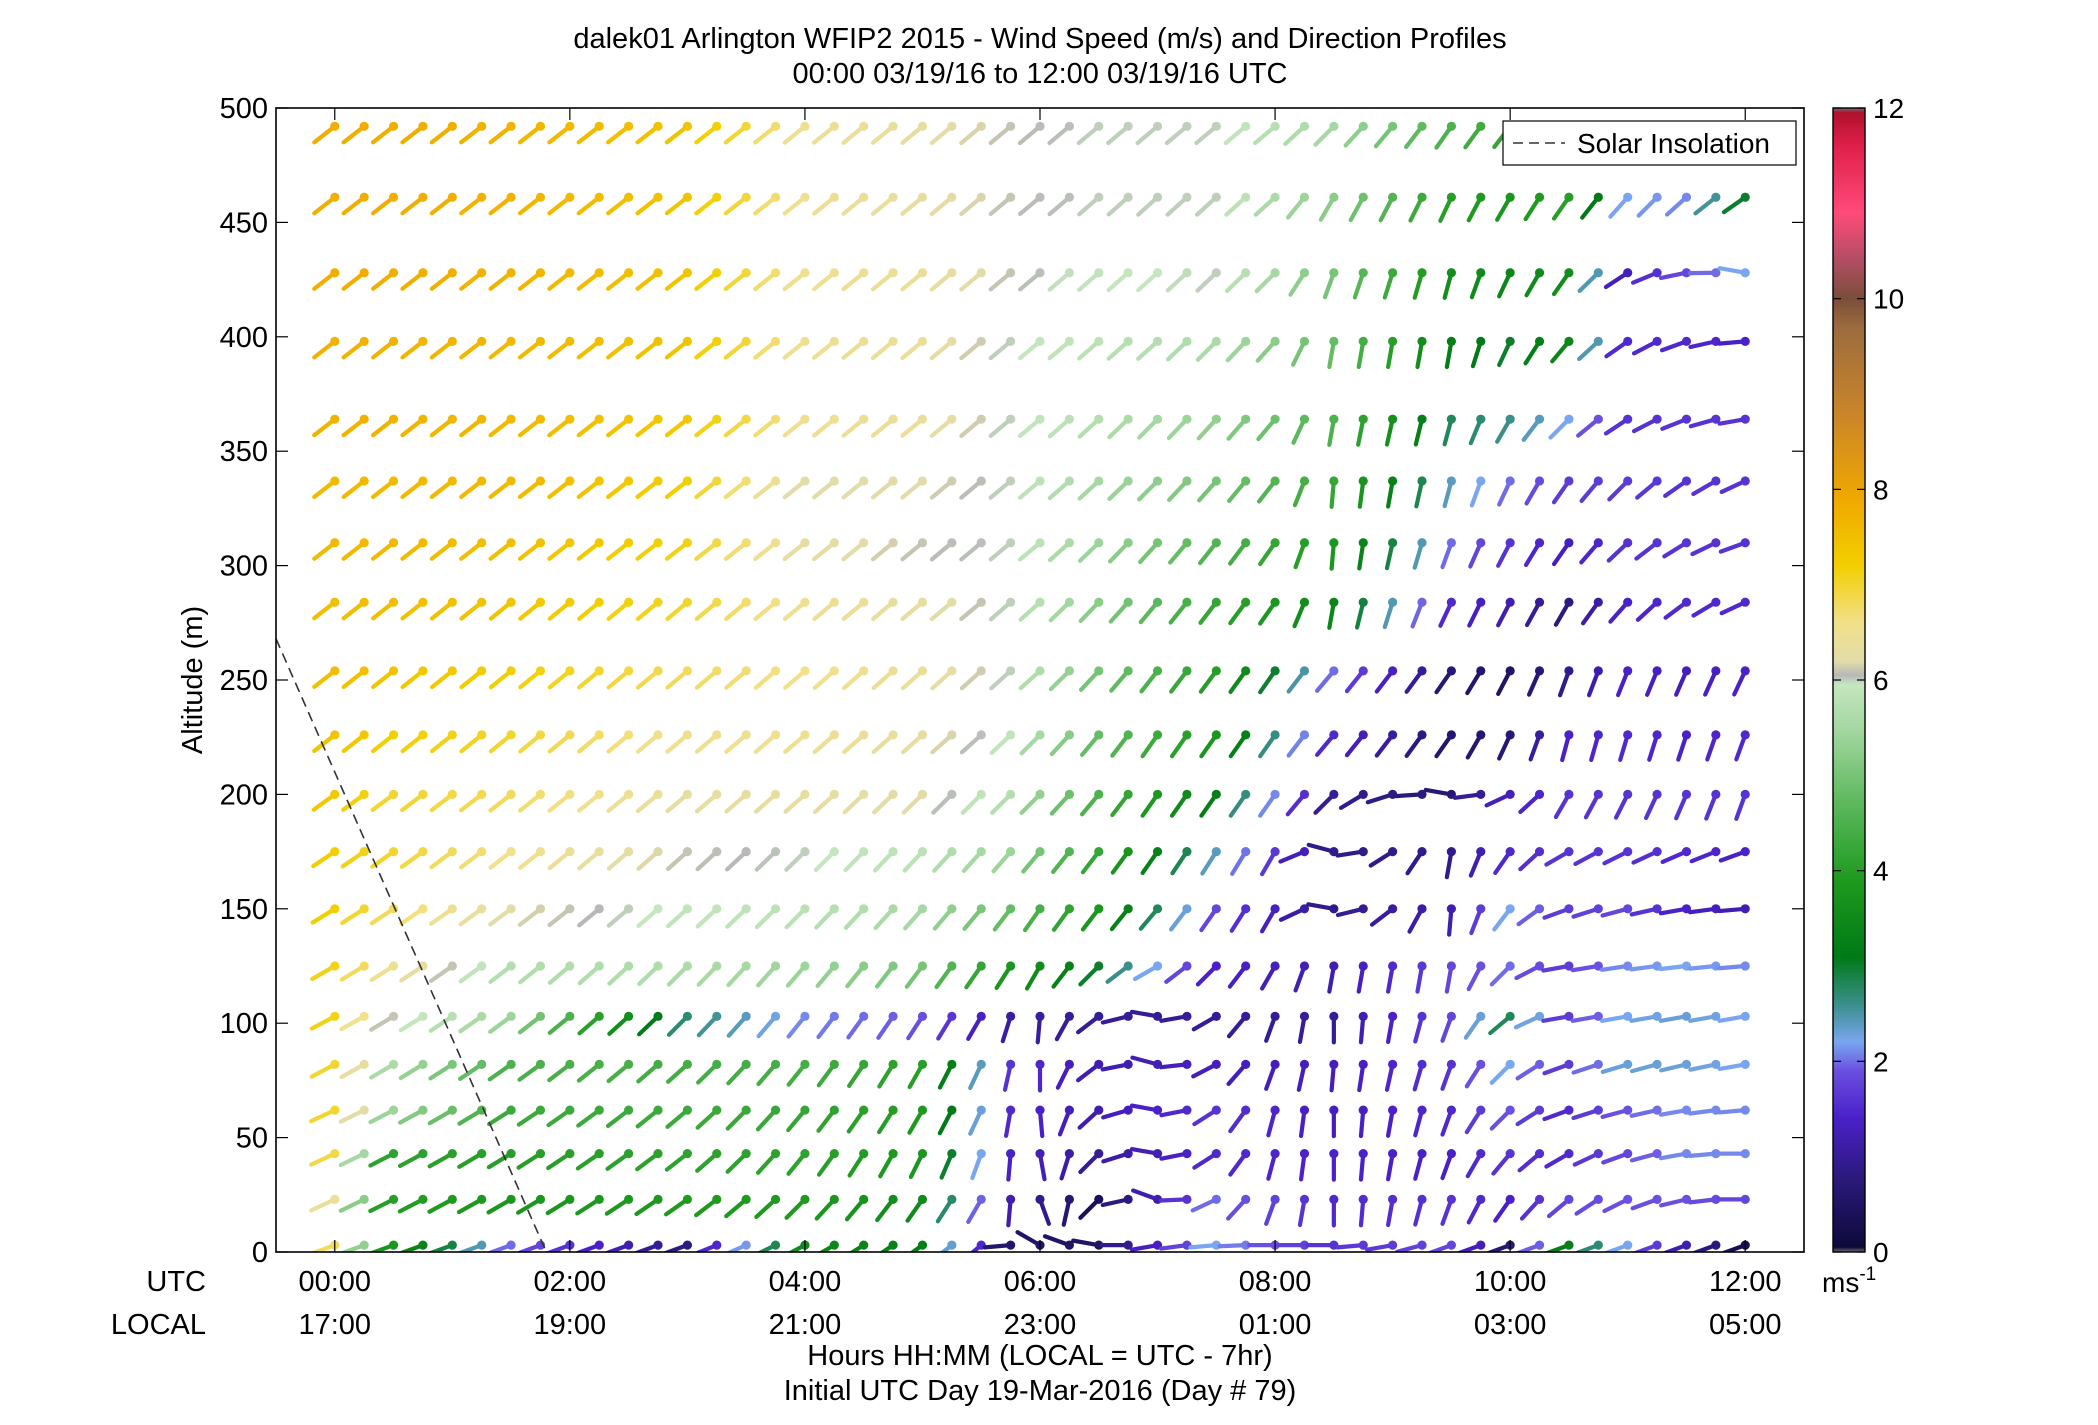 The width and height of the screenshot is (2098, 1425). What do you see at coordinates (1275, 1325) in the screenshot?
I see `x-tick-label-local: 01:00` at bounding box center [1275, 1325].